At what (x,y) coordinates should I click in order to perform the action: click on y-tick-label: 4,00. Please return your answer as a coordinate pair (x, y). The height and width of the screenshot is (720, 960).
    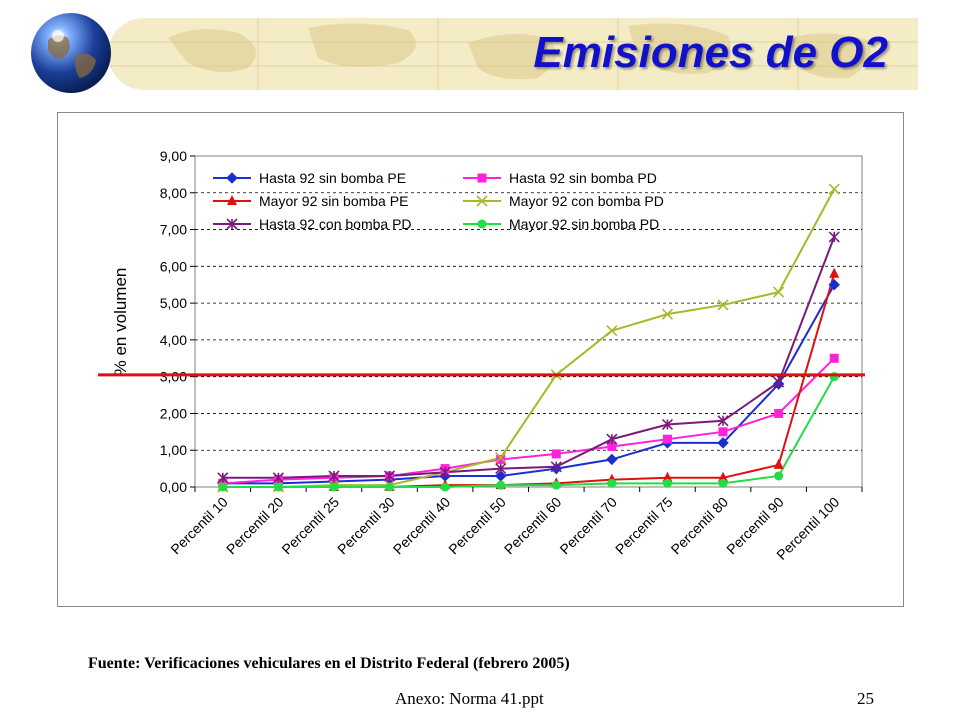
    Looking at the image, I should click on (173, 340).